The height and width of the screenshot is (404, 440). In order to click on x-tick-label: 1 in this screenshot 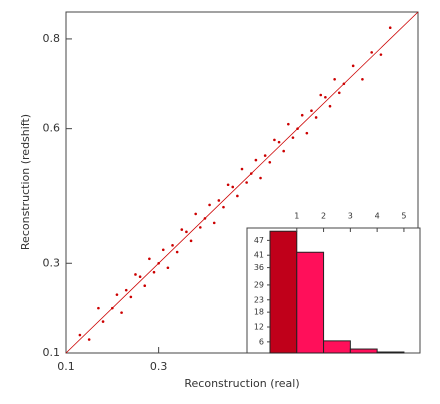, I will do `click(296, 216)`.